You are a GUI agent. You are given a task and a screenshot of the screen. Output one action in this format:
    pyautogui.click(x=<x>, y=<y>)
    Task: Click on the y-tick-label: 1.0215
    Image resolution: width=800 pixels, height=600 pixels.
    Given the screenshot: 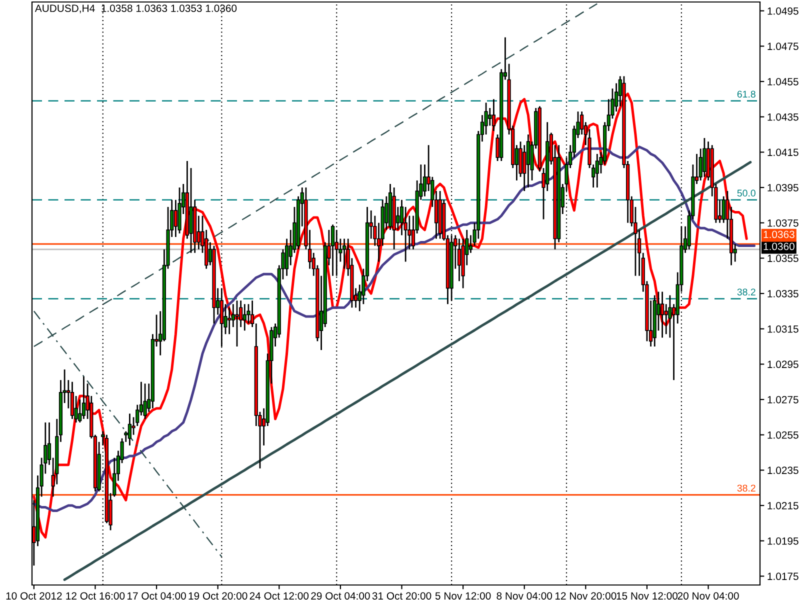 What is the action you would take?
    pyautogui.click(x=783, y=506)
    